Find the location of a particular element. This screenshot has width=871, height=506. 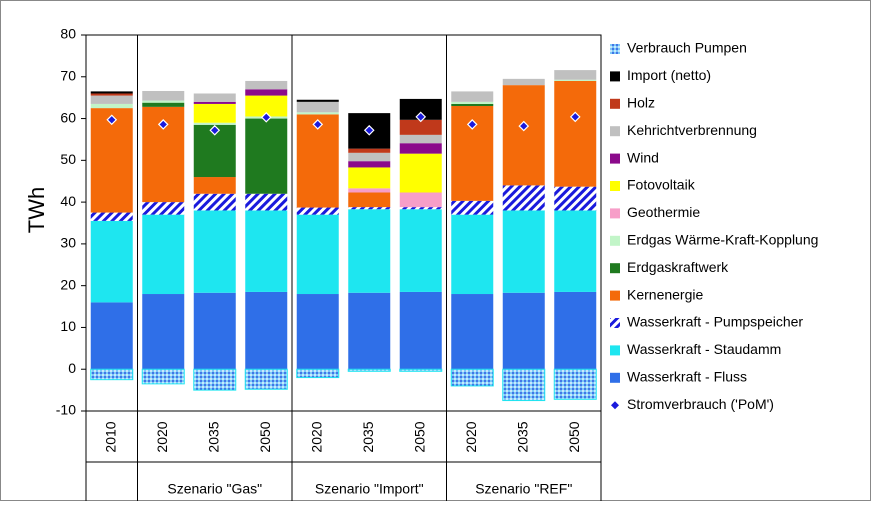

legend-label: Geothermie is located at coordinates (663, 212).